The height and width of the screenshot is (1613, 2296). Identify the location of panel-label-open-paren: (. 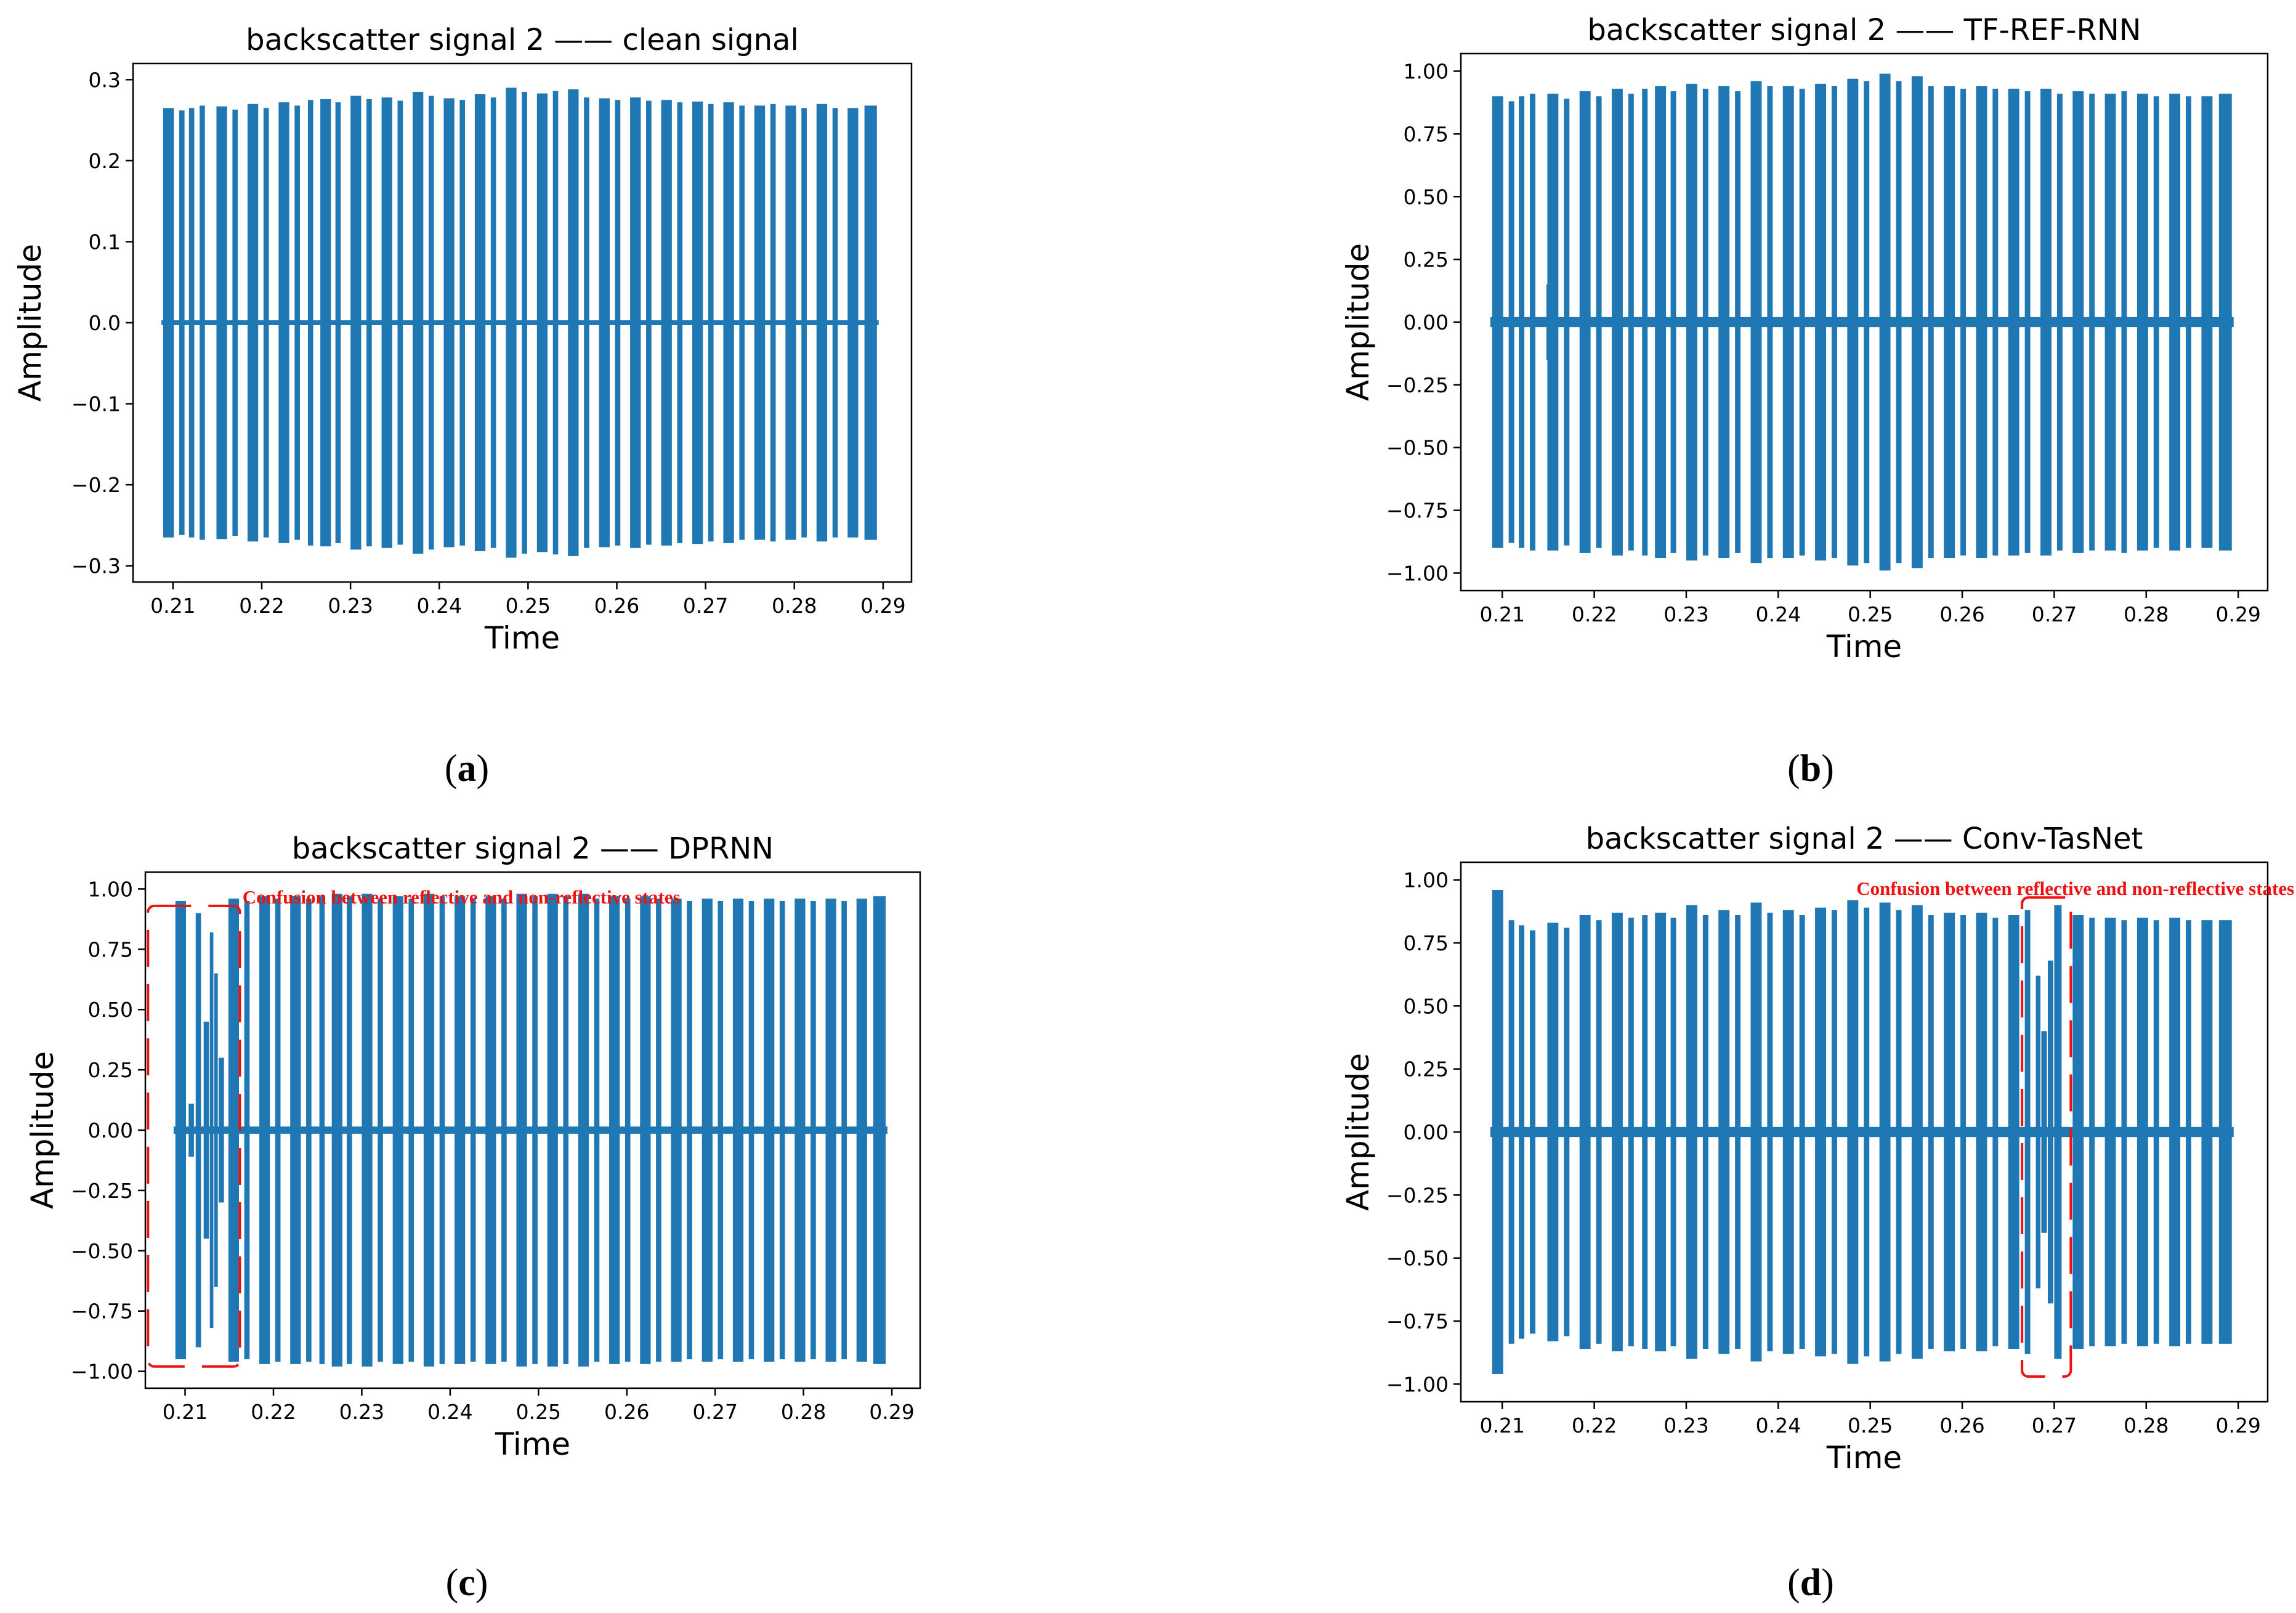
(452, 1583).